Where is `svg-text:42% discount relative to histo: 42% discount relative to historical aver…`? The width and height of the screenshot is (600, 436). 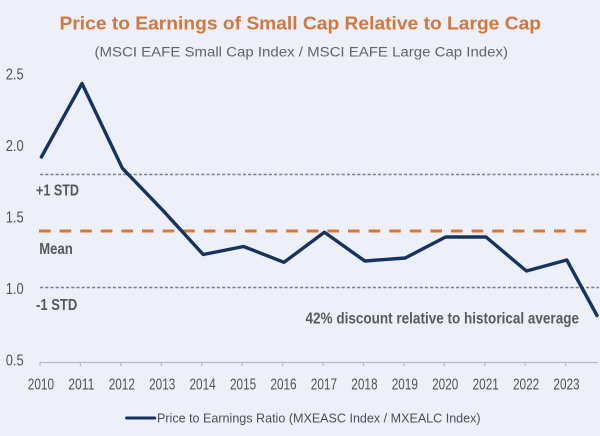
svg-text:42% discount relative to histo: 42% discount relative to historical aver… is located at coordinates (443, 319).